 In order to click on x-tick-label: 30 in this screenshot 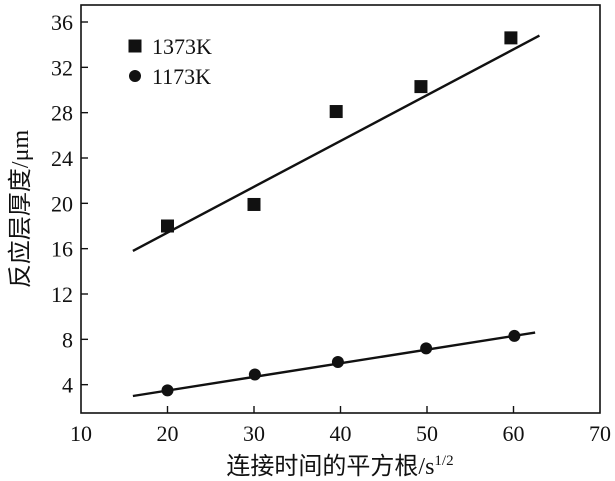, I will do `click(254, 433)`.